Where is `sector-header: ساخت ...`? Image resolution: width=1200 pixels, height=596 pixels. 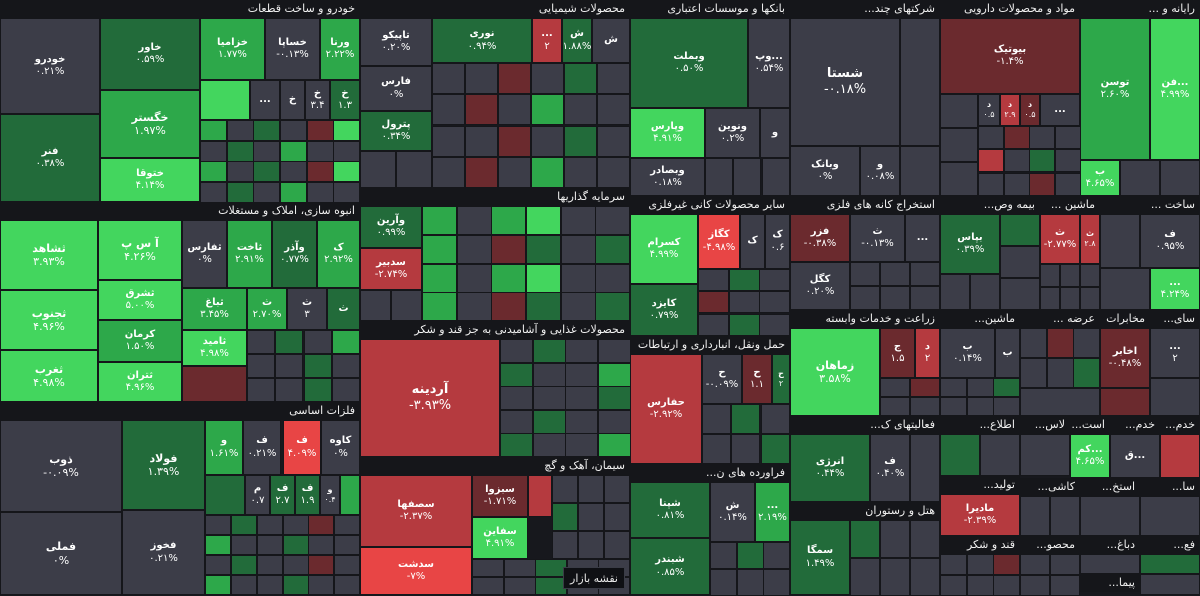
sector-header: ساخت ... is located at coordinates (1150, 205).